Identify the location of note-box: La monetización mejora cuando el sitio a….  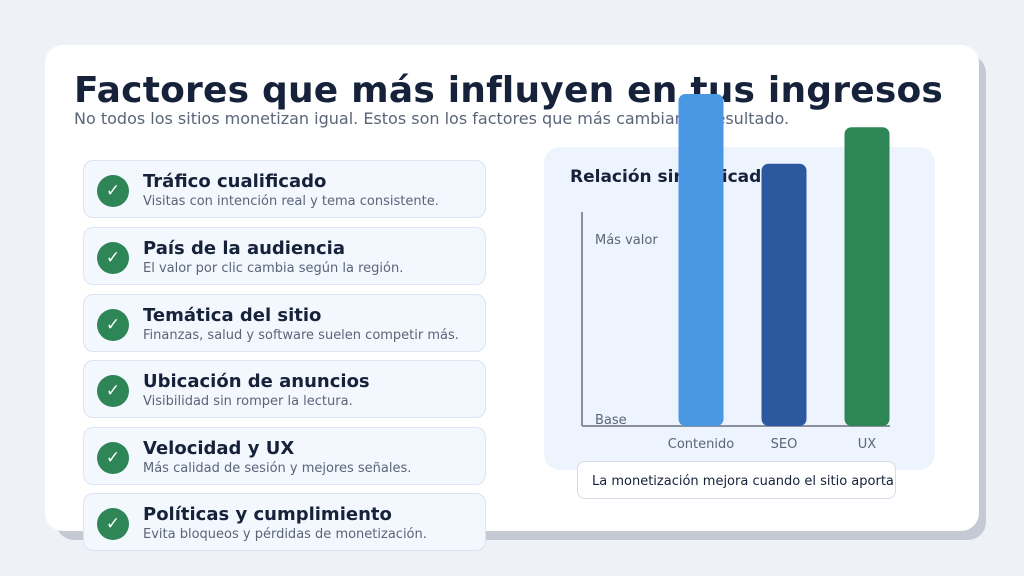
(736, 480).